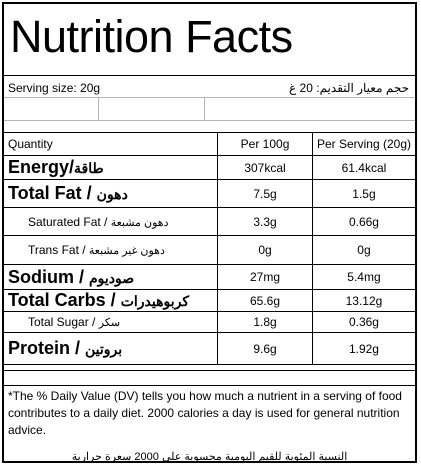 This screenshot has height=467, width=421. What do you see at coordinates (265, 300) in the screenshot?
I see `per-100g-value: 65.6g` at bounding box center [265, 300].